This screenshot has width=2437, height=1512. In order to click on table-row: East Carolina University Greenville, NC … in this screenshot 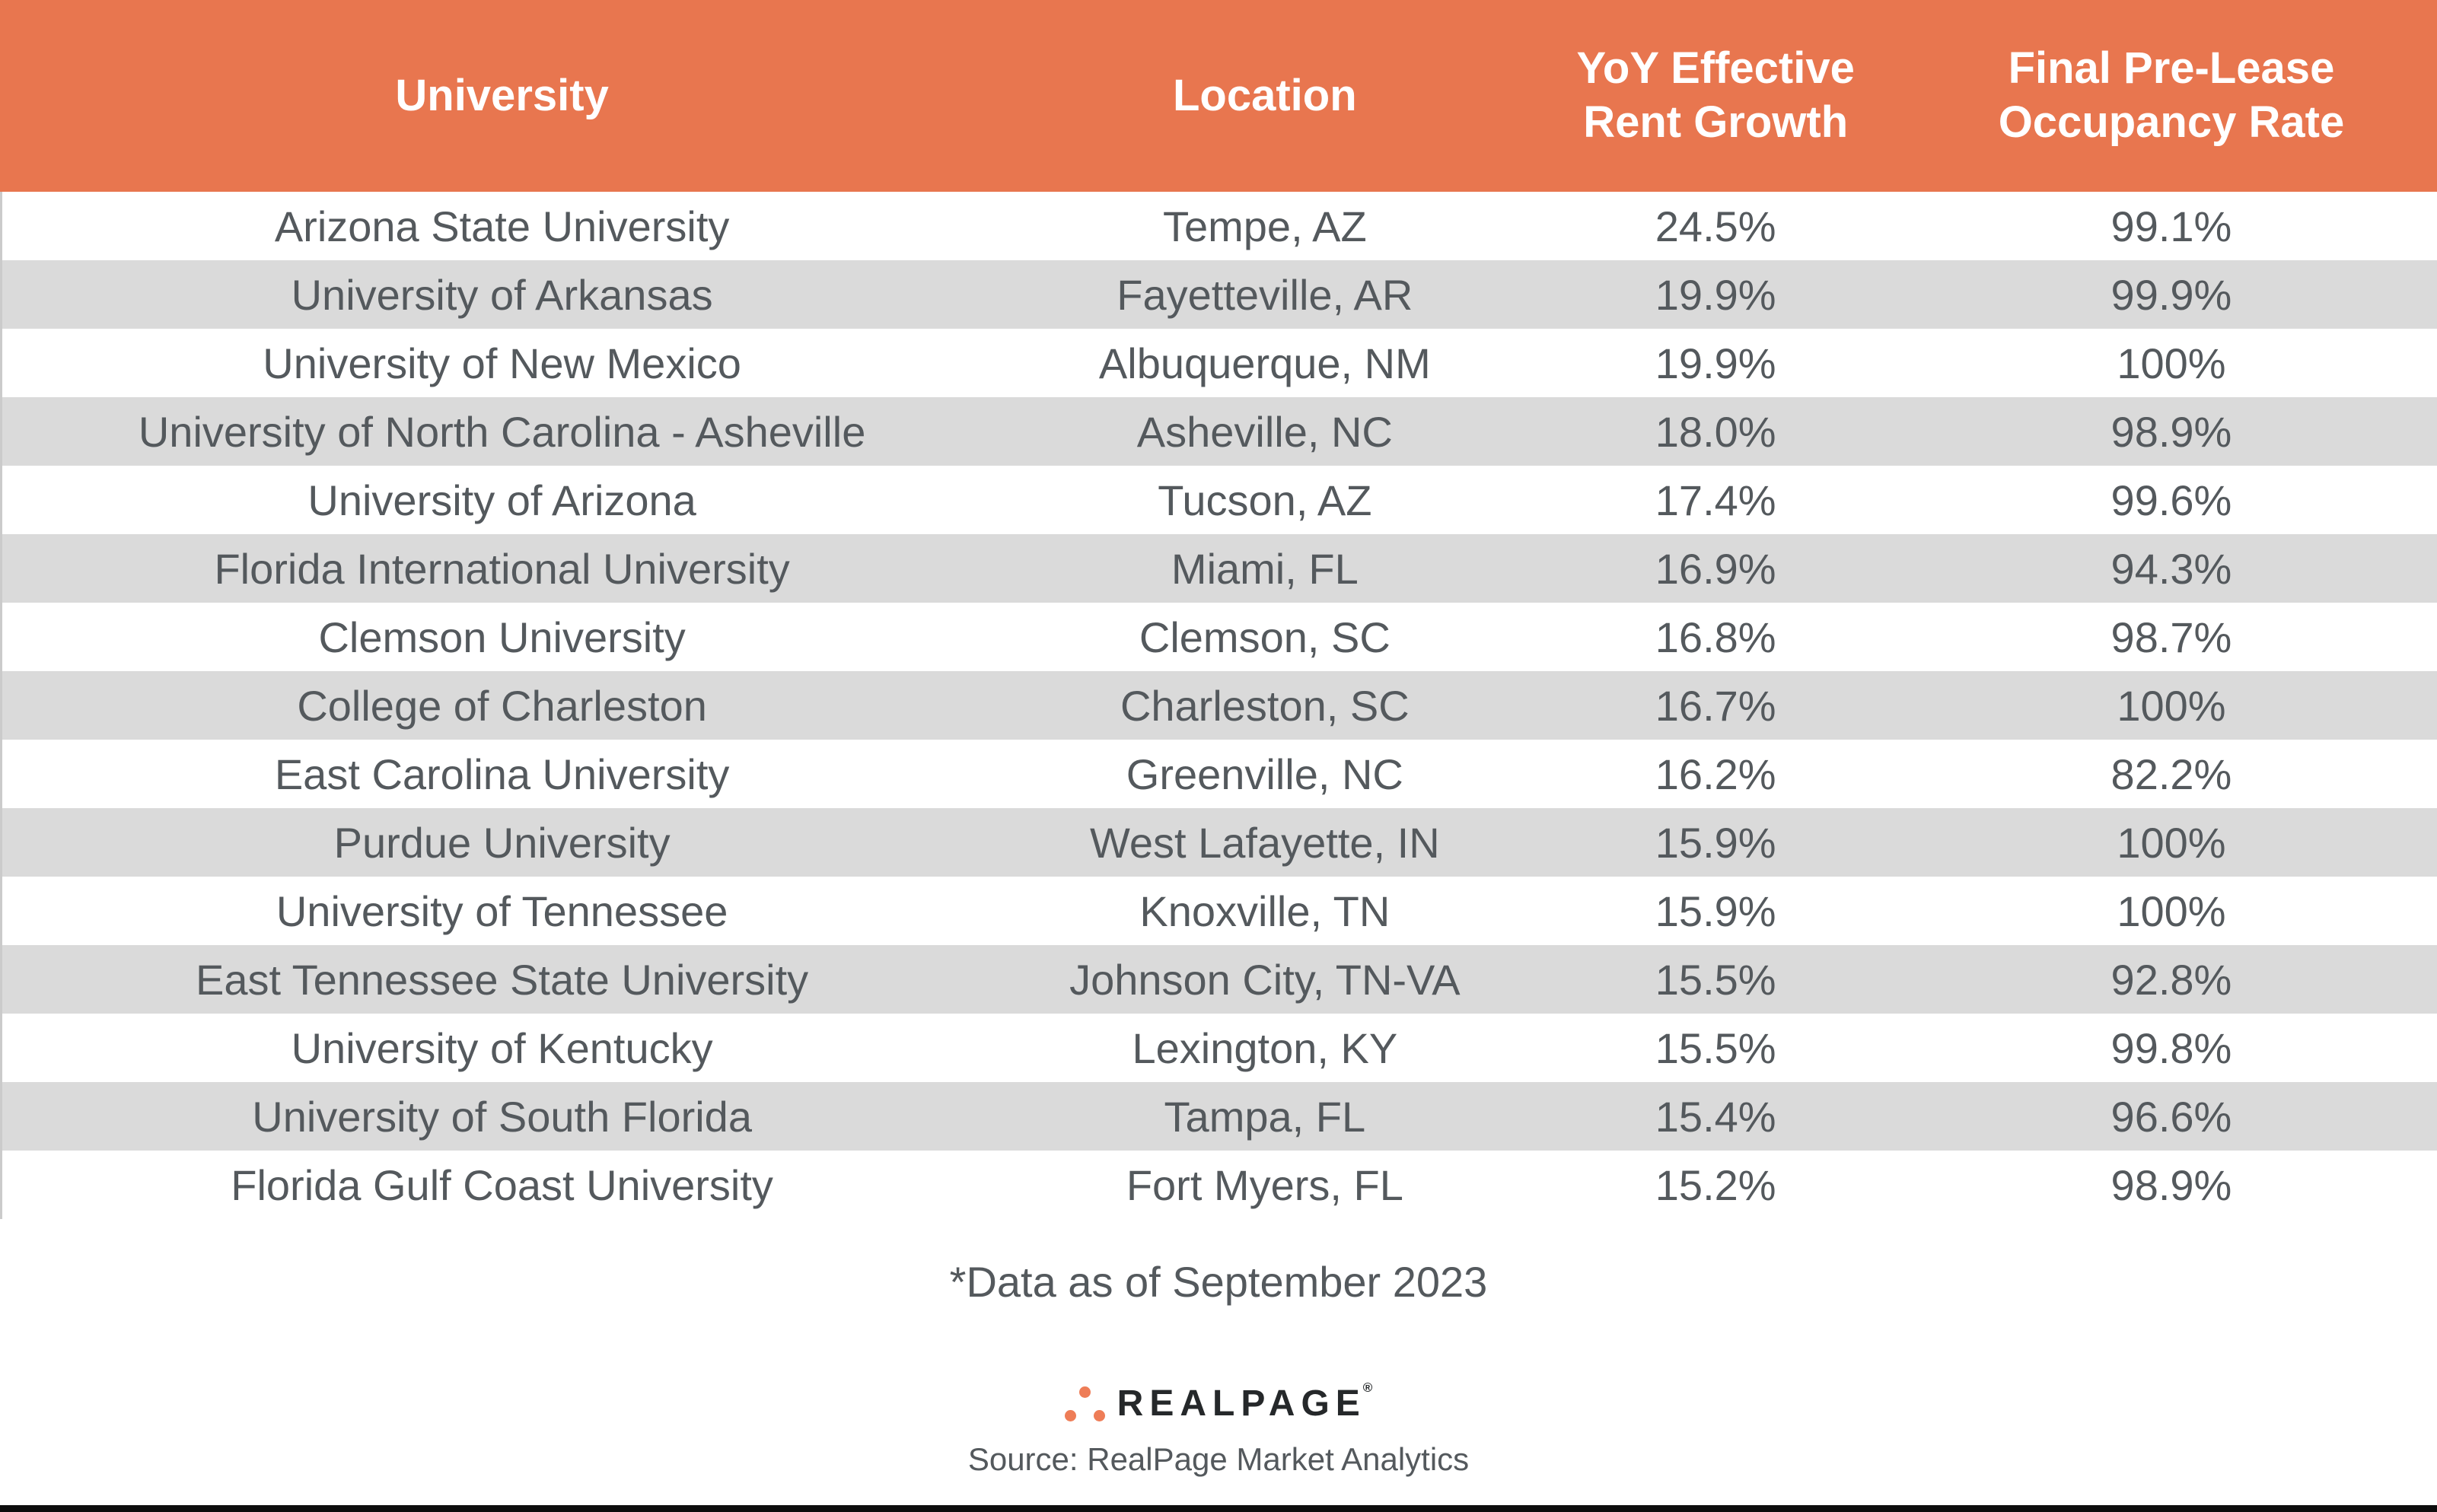, I will do `click(1218, 774)`.